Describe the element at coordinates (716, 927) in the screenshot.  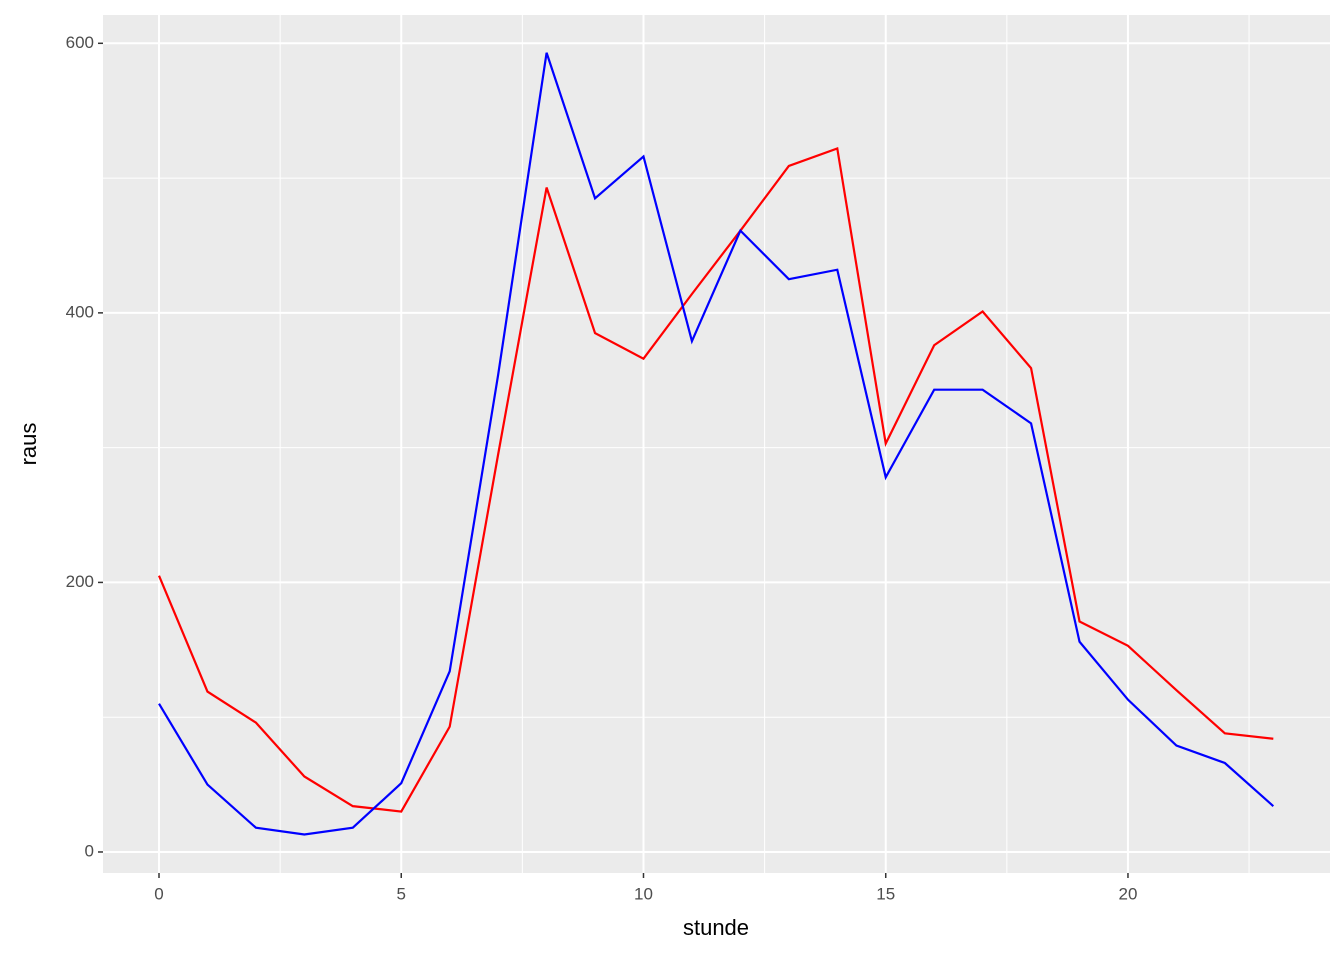
I see `x-axis-title: stunde` at that location.